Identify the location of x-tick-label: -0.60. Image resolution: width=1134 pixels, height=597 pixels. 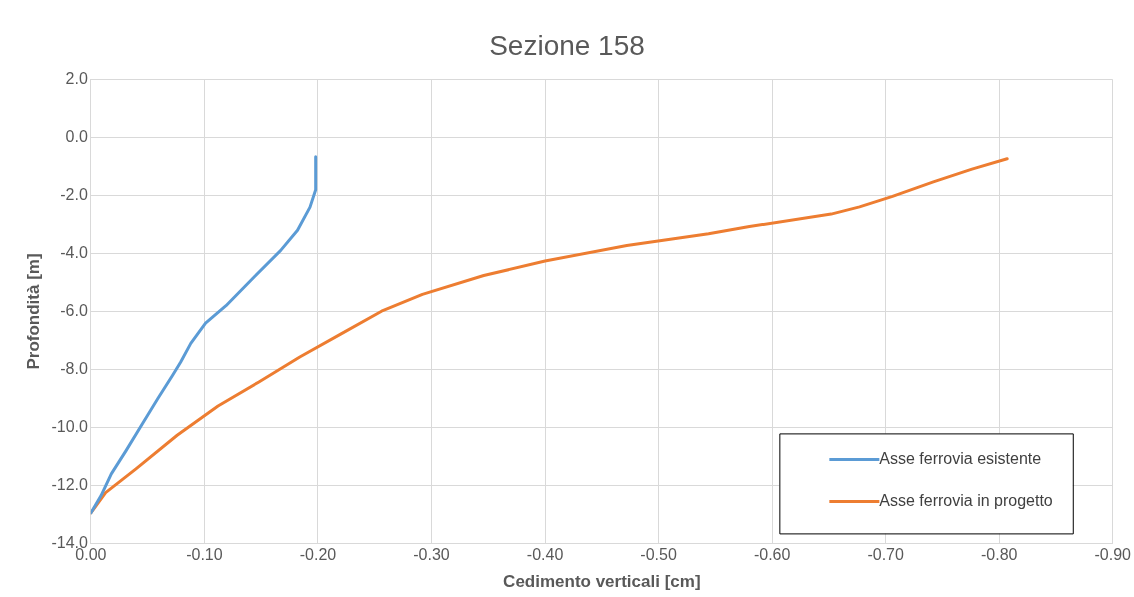
(772, 555).